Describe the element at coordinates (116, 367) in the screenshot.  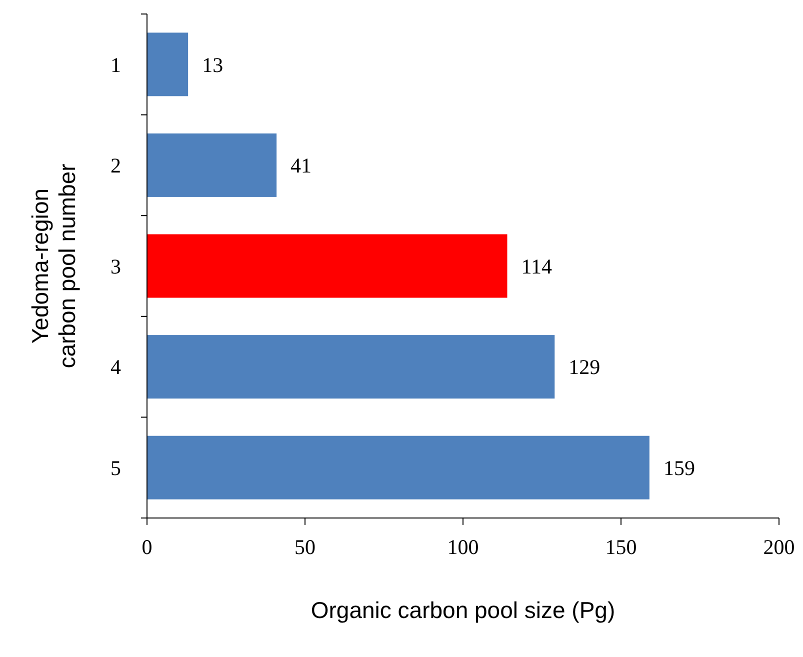
I see `y-tick-label: 4` at that location.